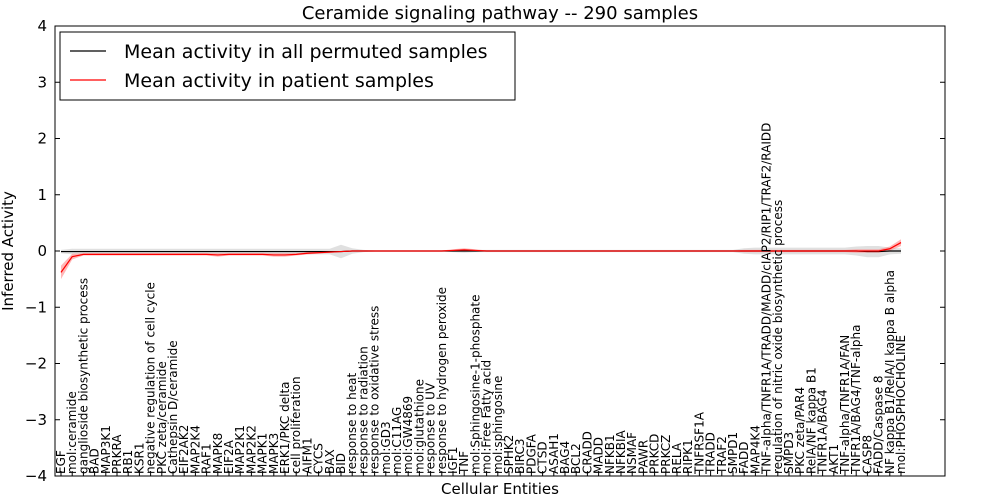  What do you see at coordinates (621, 451) in the screenshot?
I see `x-tick-label: NFKBIA` at bounding box center [621, 451].